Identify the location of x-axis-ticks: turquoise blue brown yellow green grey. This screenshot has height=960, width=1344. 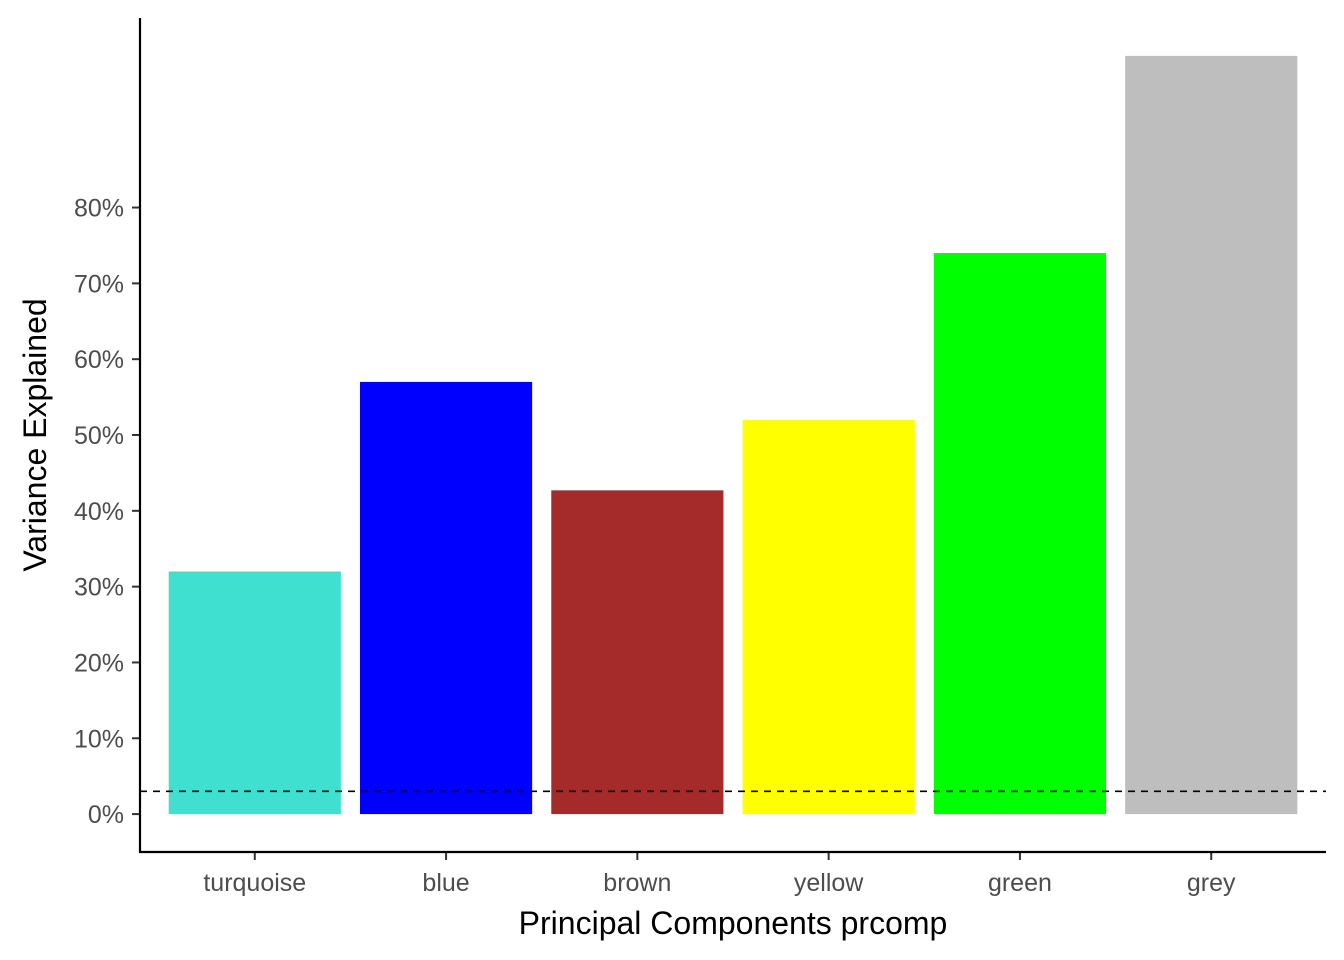
(719, 874).